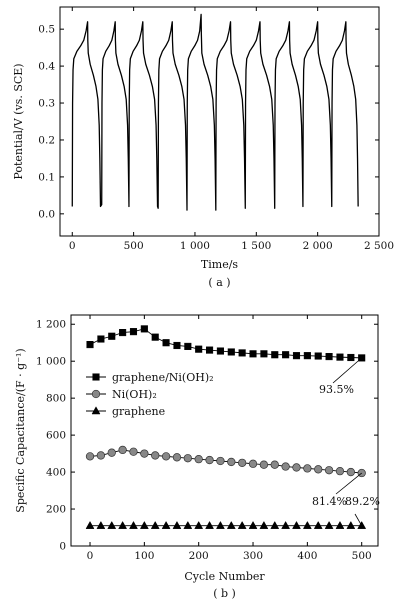 This screenshot has width=402, height=612. I want to click on x-tick-label: 200, so click(199, 556).